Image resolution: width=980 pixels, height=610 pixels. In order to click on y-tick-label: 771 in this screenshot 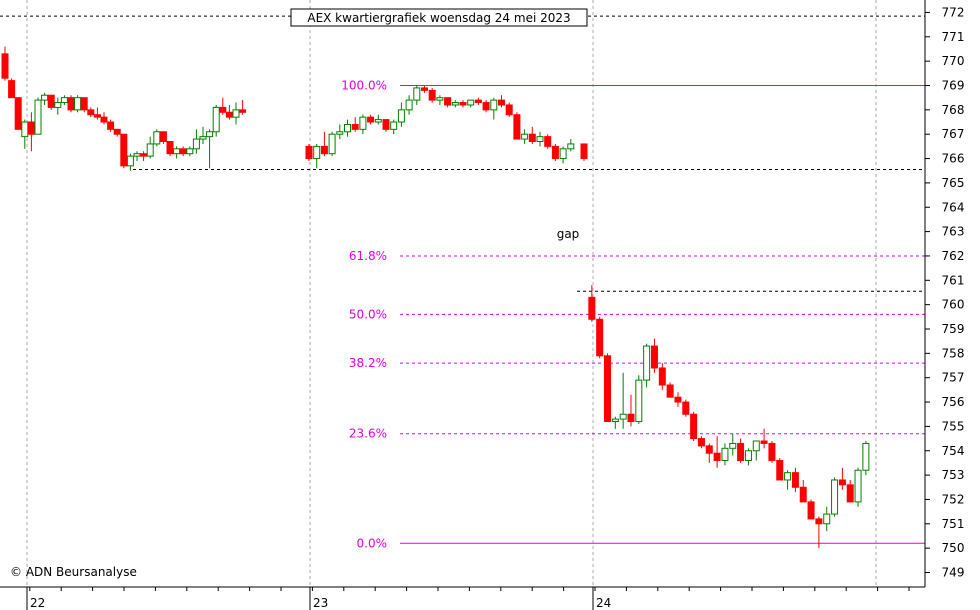, I will do `click(953, 37)`.